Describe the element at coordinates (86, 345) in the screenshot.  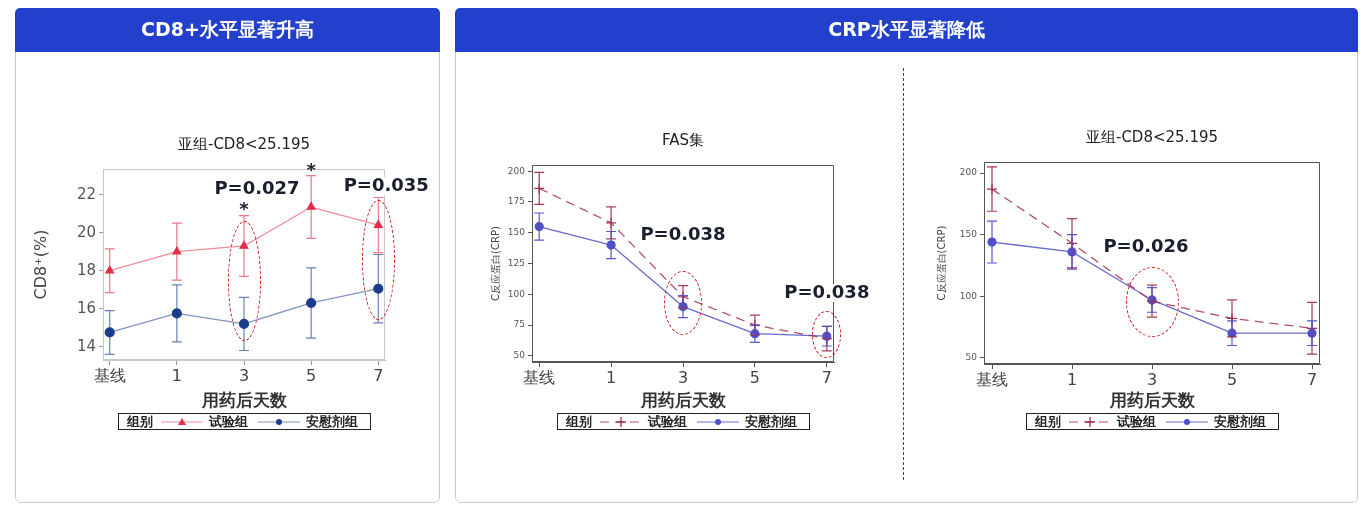
I see `y-tick-label: 14` at that location.